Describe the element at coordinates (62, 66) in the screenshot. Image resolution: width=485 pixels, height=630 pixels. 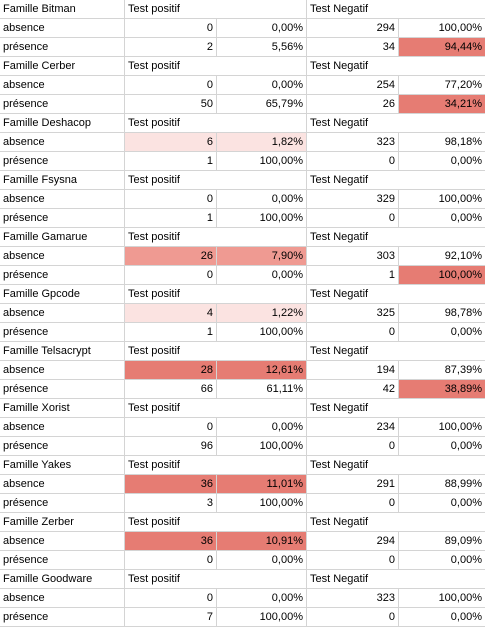
I see `family-name-cell: Famille Cerber` at that location.